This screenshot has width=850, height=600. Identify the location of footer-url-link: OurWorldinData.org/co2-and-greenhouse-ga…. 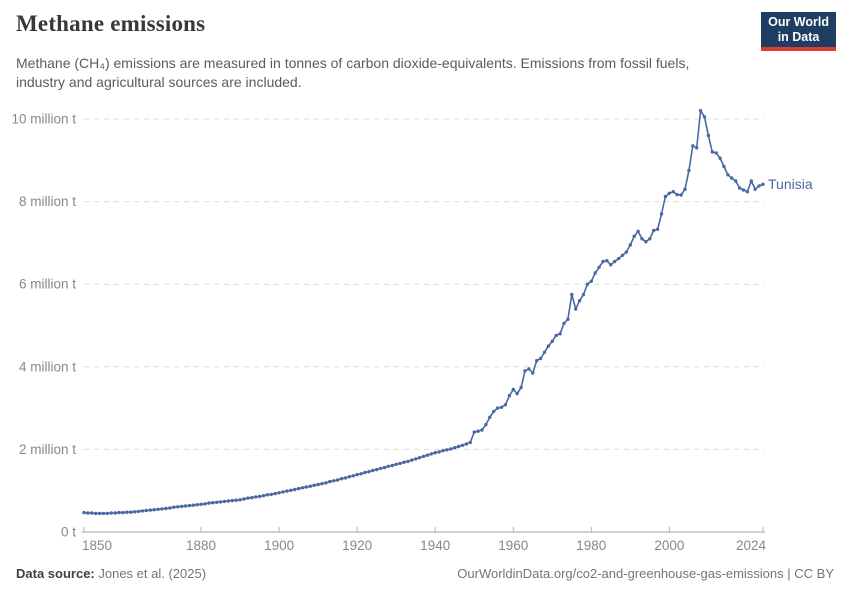
(620, 573).